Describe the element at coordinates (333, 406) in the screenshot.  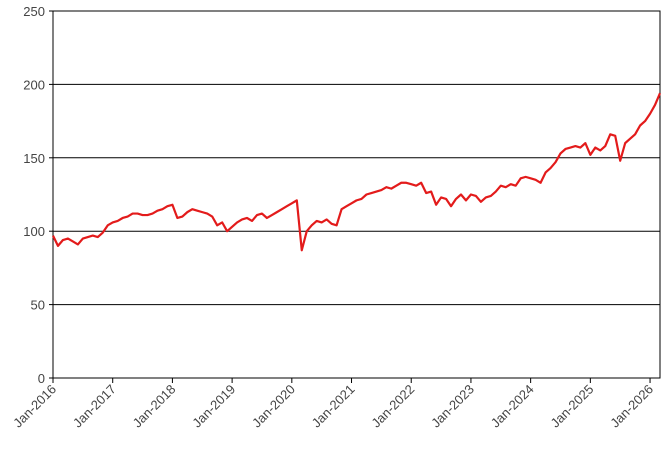
I see `x-tick-label: Jan-2021` at that location.